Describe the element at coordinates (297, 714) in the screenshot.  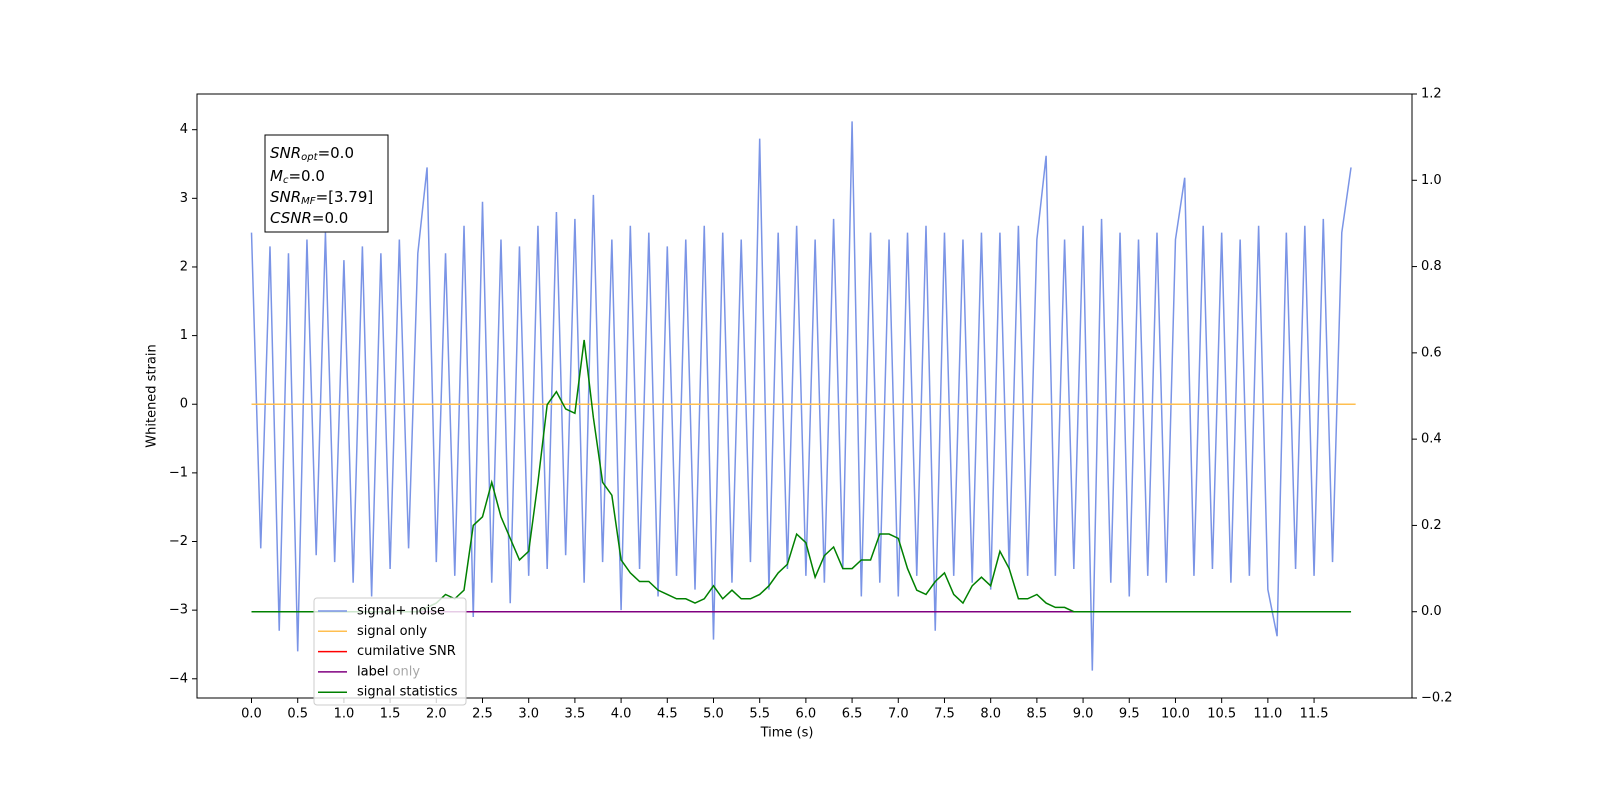
I see `x-tick-label: 0.5` at that location.